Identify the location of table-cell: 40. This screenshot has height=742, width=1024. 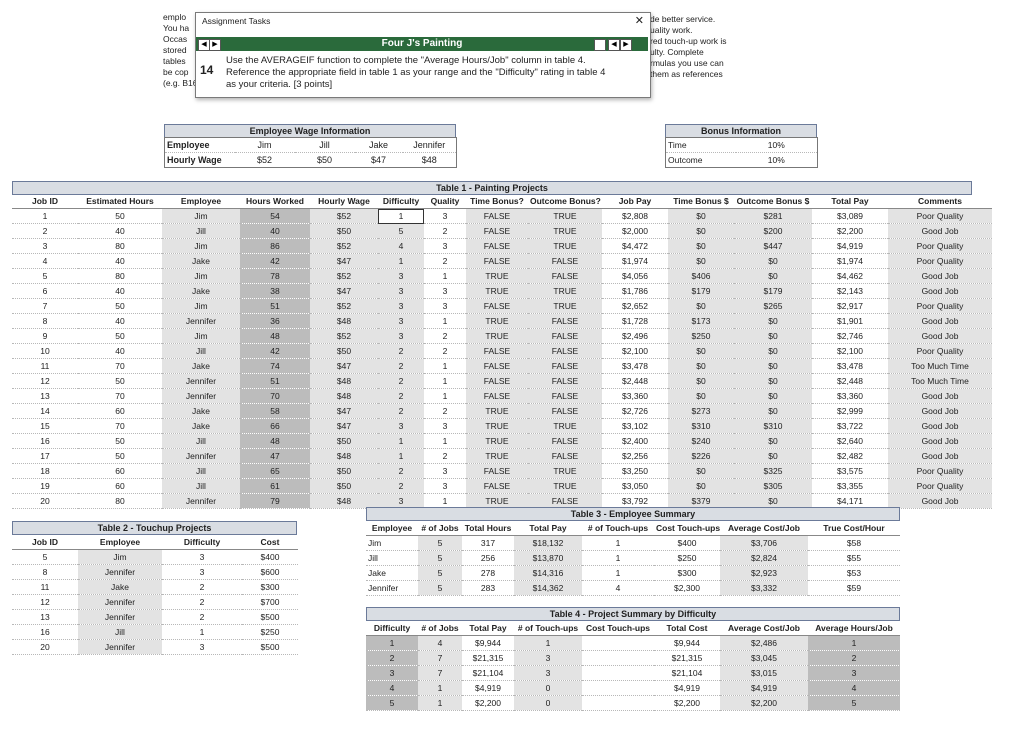
(120, 231).